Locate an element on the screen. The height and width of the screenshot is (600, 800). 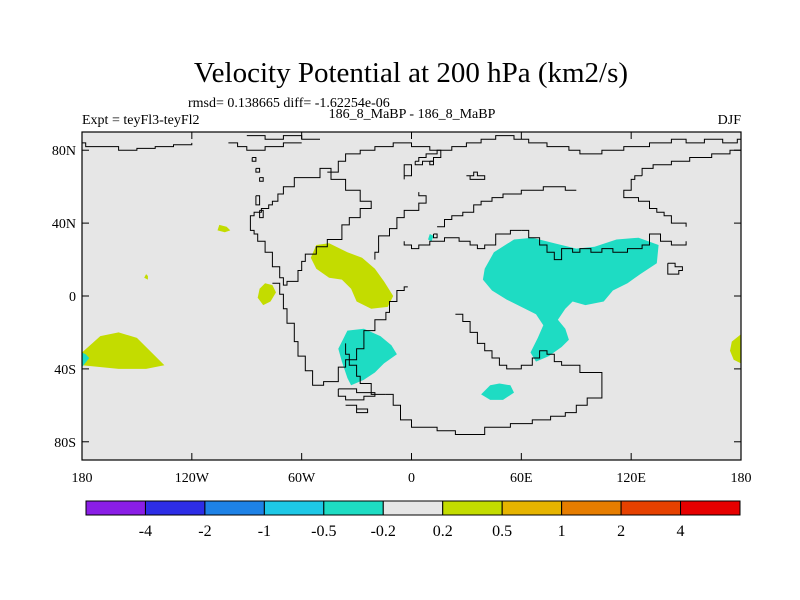
y-tick-label: 40N is located at coordinates (64, 224).